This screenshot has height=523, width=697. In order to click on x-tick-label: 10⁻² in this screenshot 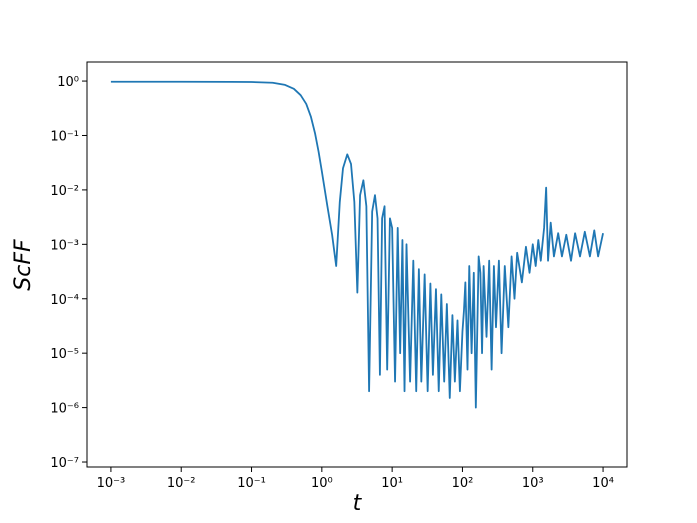, I will do `click(181, 483)`.